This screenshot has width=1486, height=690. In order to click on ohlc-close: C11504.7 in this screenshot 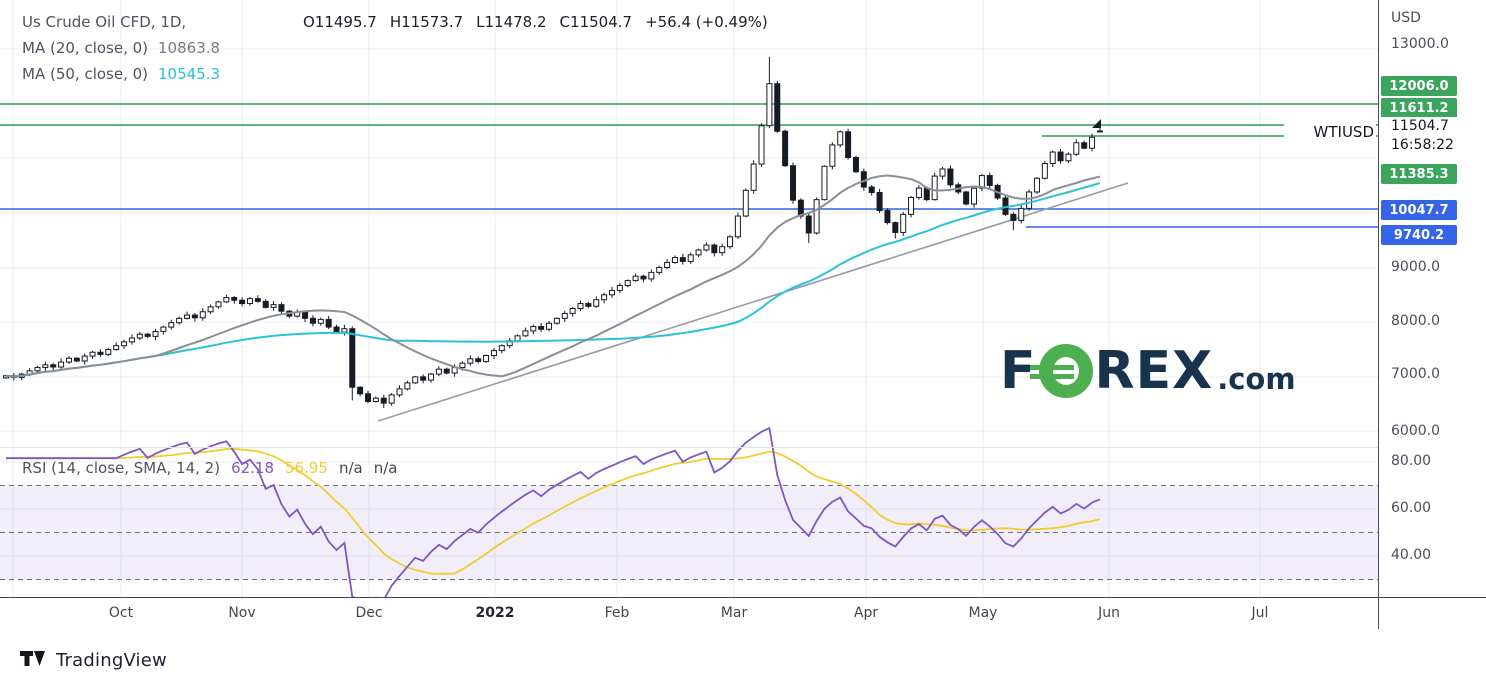, I will do `click(596, 22)`.